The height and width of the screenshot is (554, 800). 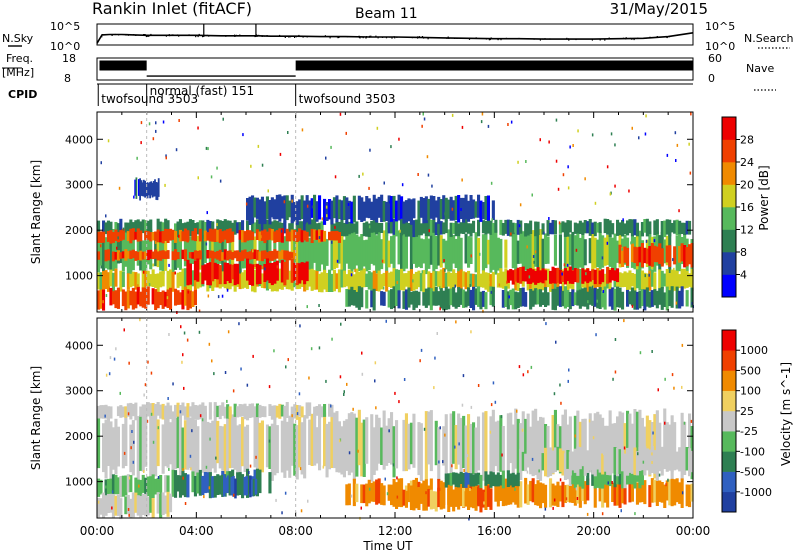 What do you see at coordinates (729, 421) in the screenshot?
I see `colorbar-frame` at bounding box center [729, 421].